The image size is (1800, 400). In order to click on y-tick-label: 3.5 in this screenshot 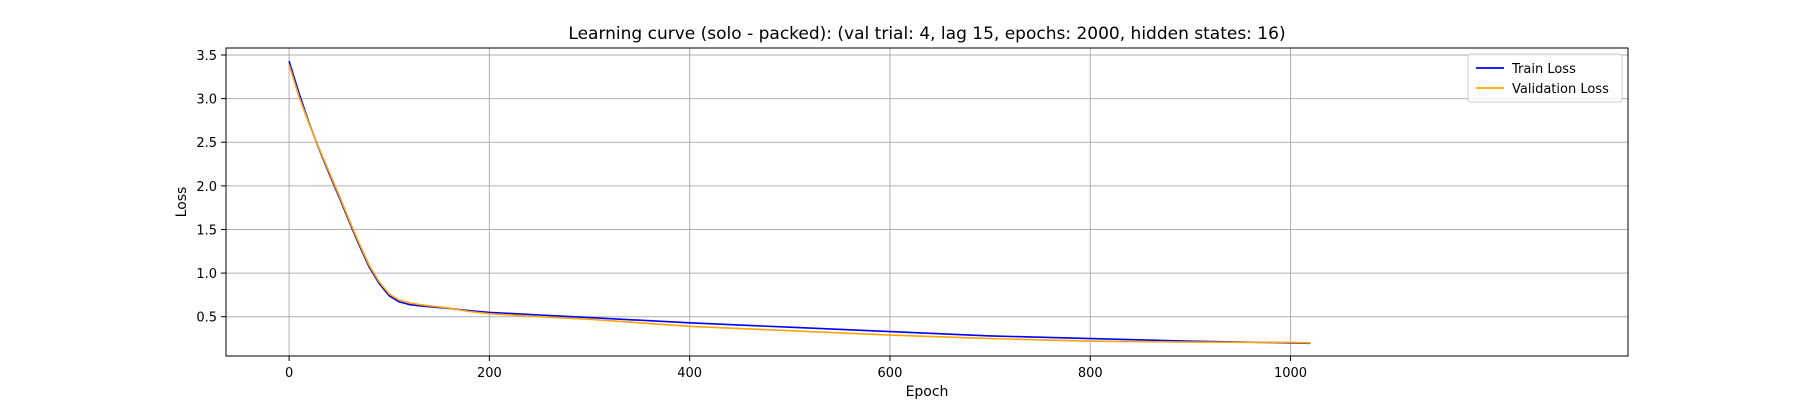, I will do `click(206, 56)`.